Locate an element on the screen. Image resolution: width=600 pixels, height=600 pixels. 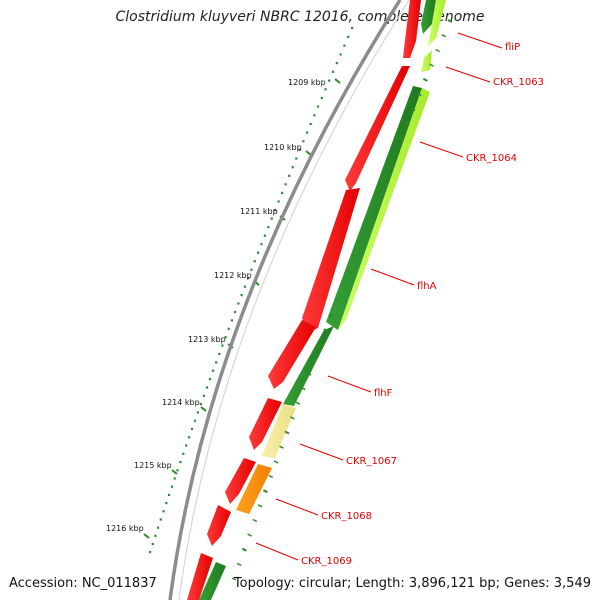
gene-CKR_1068-arrow is located at coordinates (219, 525).